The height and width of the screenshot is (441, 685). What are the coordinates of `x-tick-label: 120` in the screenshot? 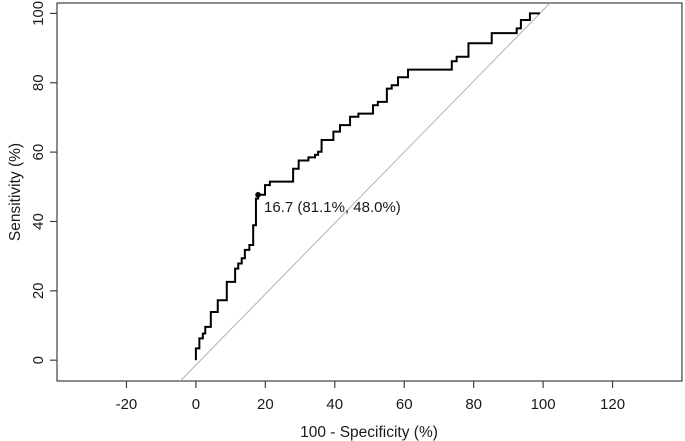 It's located at (612, 404).